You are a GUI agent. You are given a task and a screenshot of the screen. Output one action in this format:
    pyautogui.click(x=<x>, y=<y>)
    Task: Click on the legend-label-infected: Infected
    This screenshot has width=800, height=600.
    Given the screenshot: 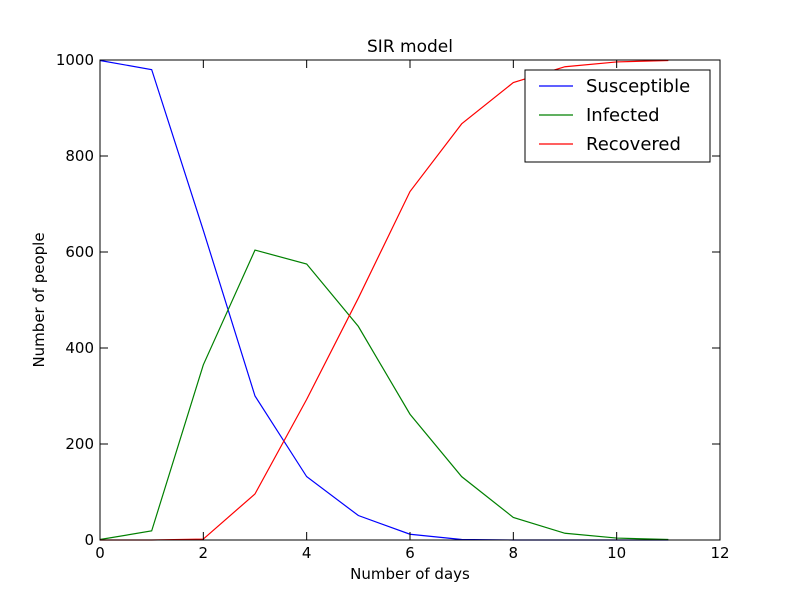 What is the action you would take?
    pyautogui.click(x=623, y=115)
    